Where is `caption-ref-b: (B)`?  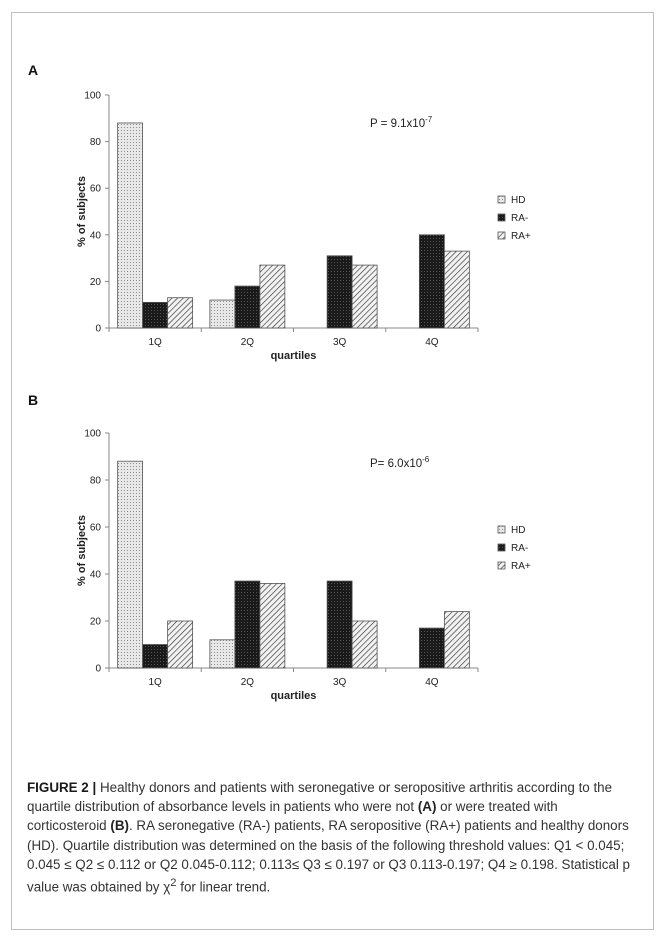 caption-ref-b: (B) is located at coordinates (119, 826).